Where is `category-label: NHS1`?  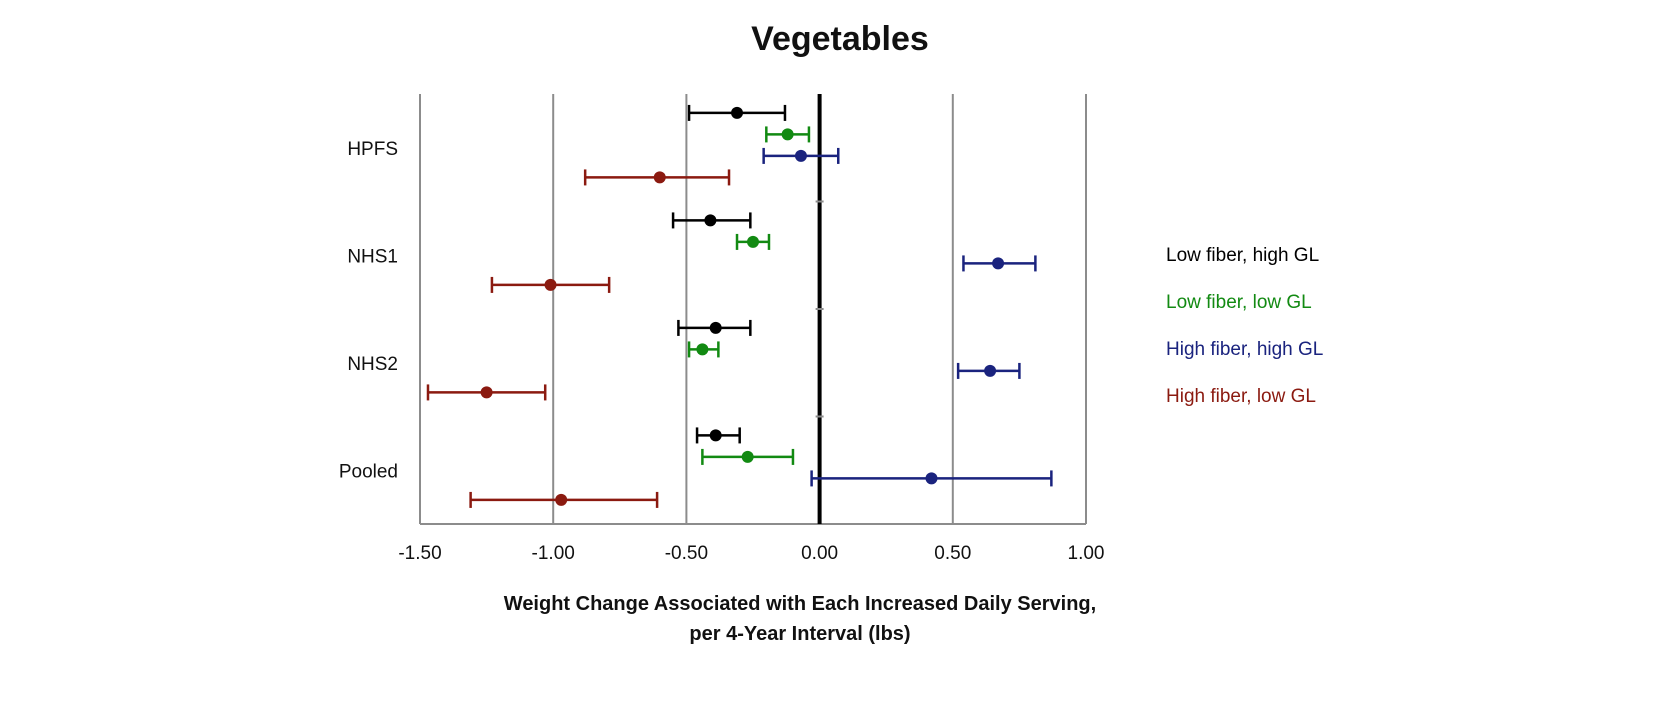
category-label: NHS1 is located at coordinates (372, 256).